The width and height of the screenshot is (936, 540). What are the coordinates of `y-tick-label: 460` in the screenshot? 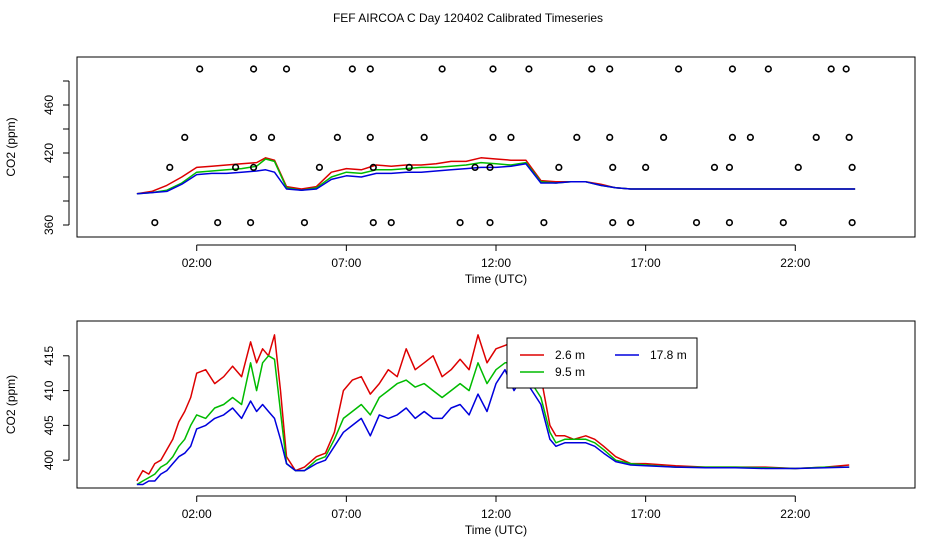 It's located at (49, 105).